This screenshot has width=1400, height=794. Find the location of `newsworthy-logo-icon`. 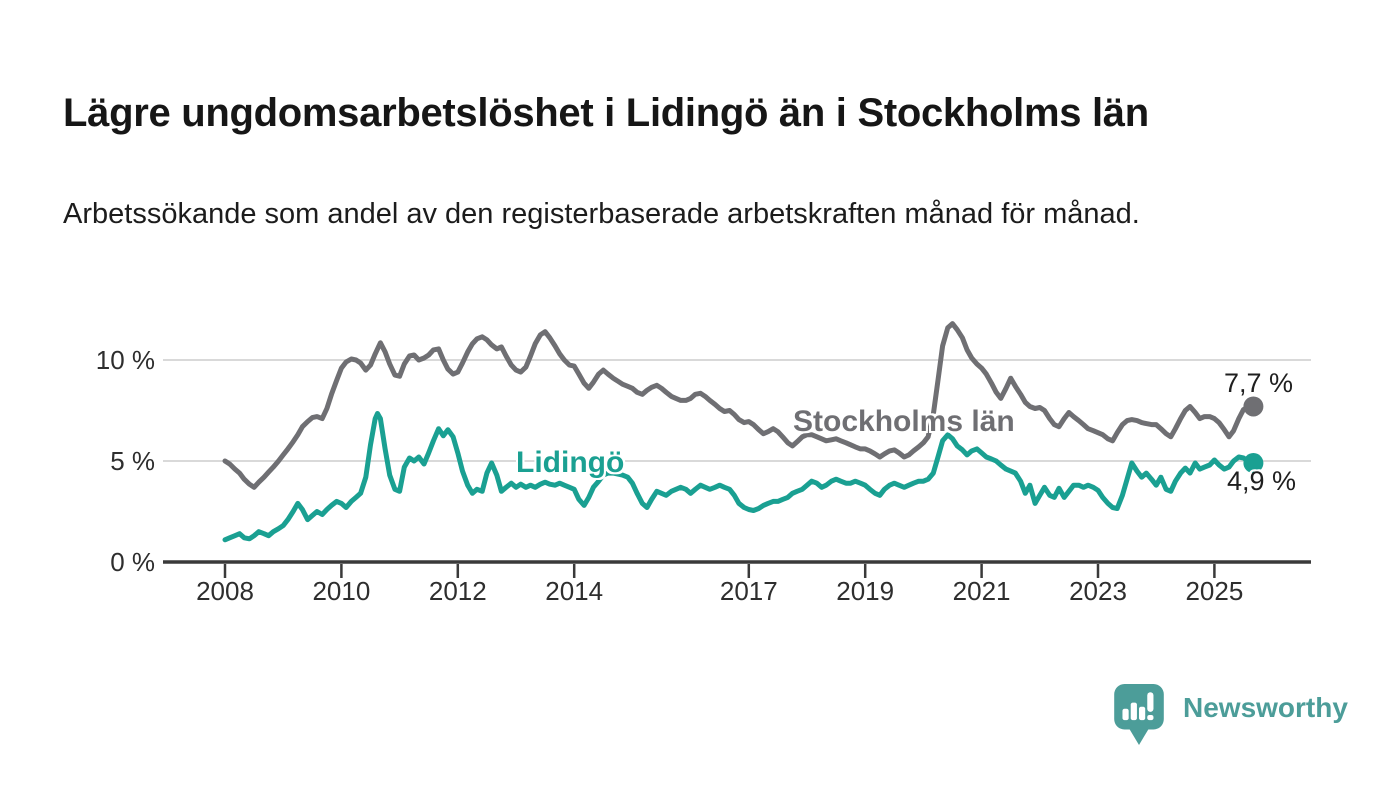

newsworthy-logo-icon is located at coordinates (1139, 714).